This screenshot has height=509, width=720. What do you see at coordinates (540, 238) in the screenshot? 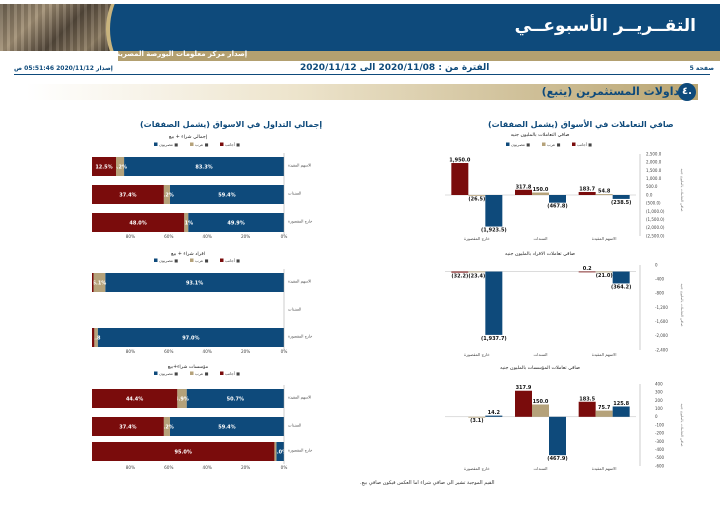
I see `net-category-3-1: السندات` at bounding box center [540, 238].